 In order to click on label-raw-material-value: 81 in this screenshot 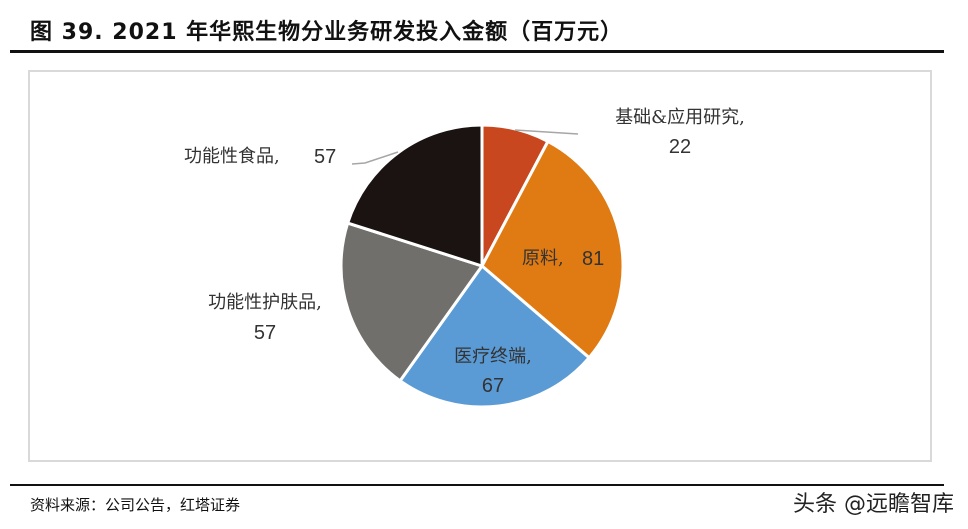, I will do `click(593, 259)`.